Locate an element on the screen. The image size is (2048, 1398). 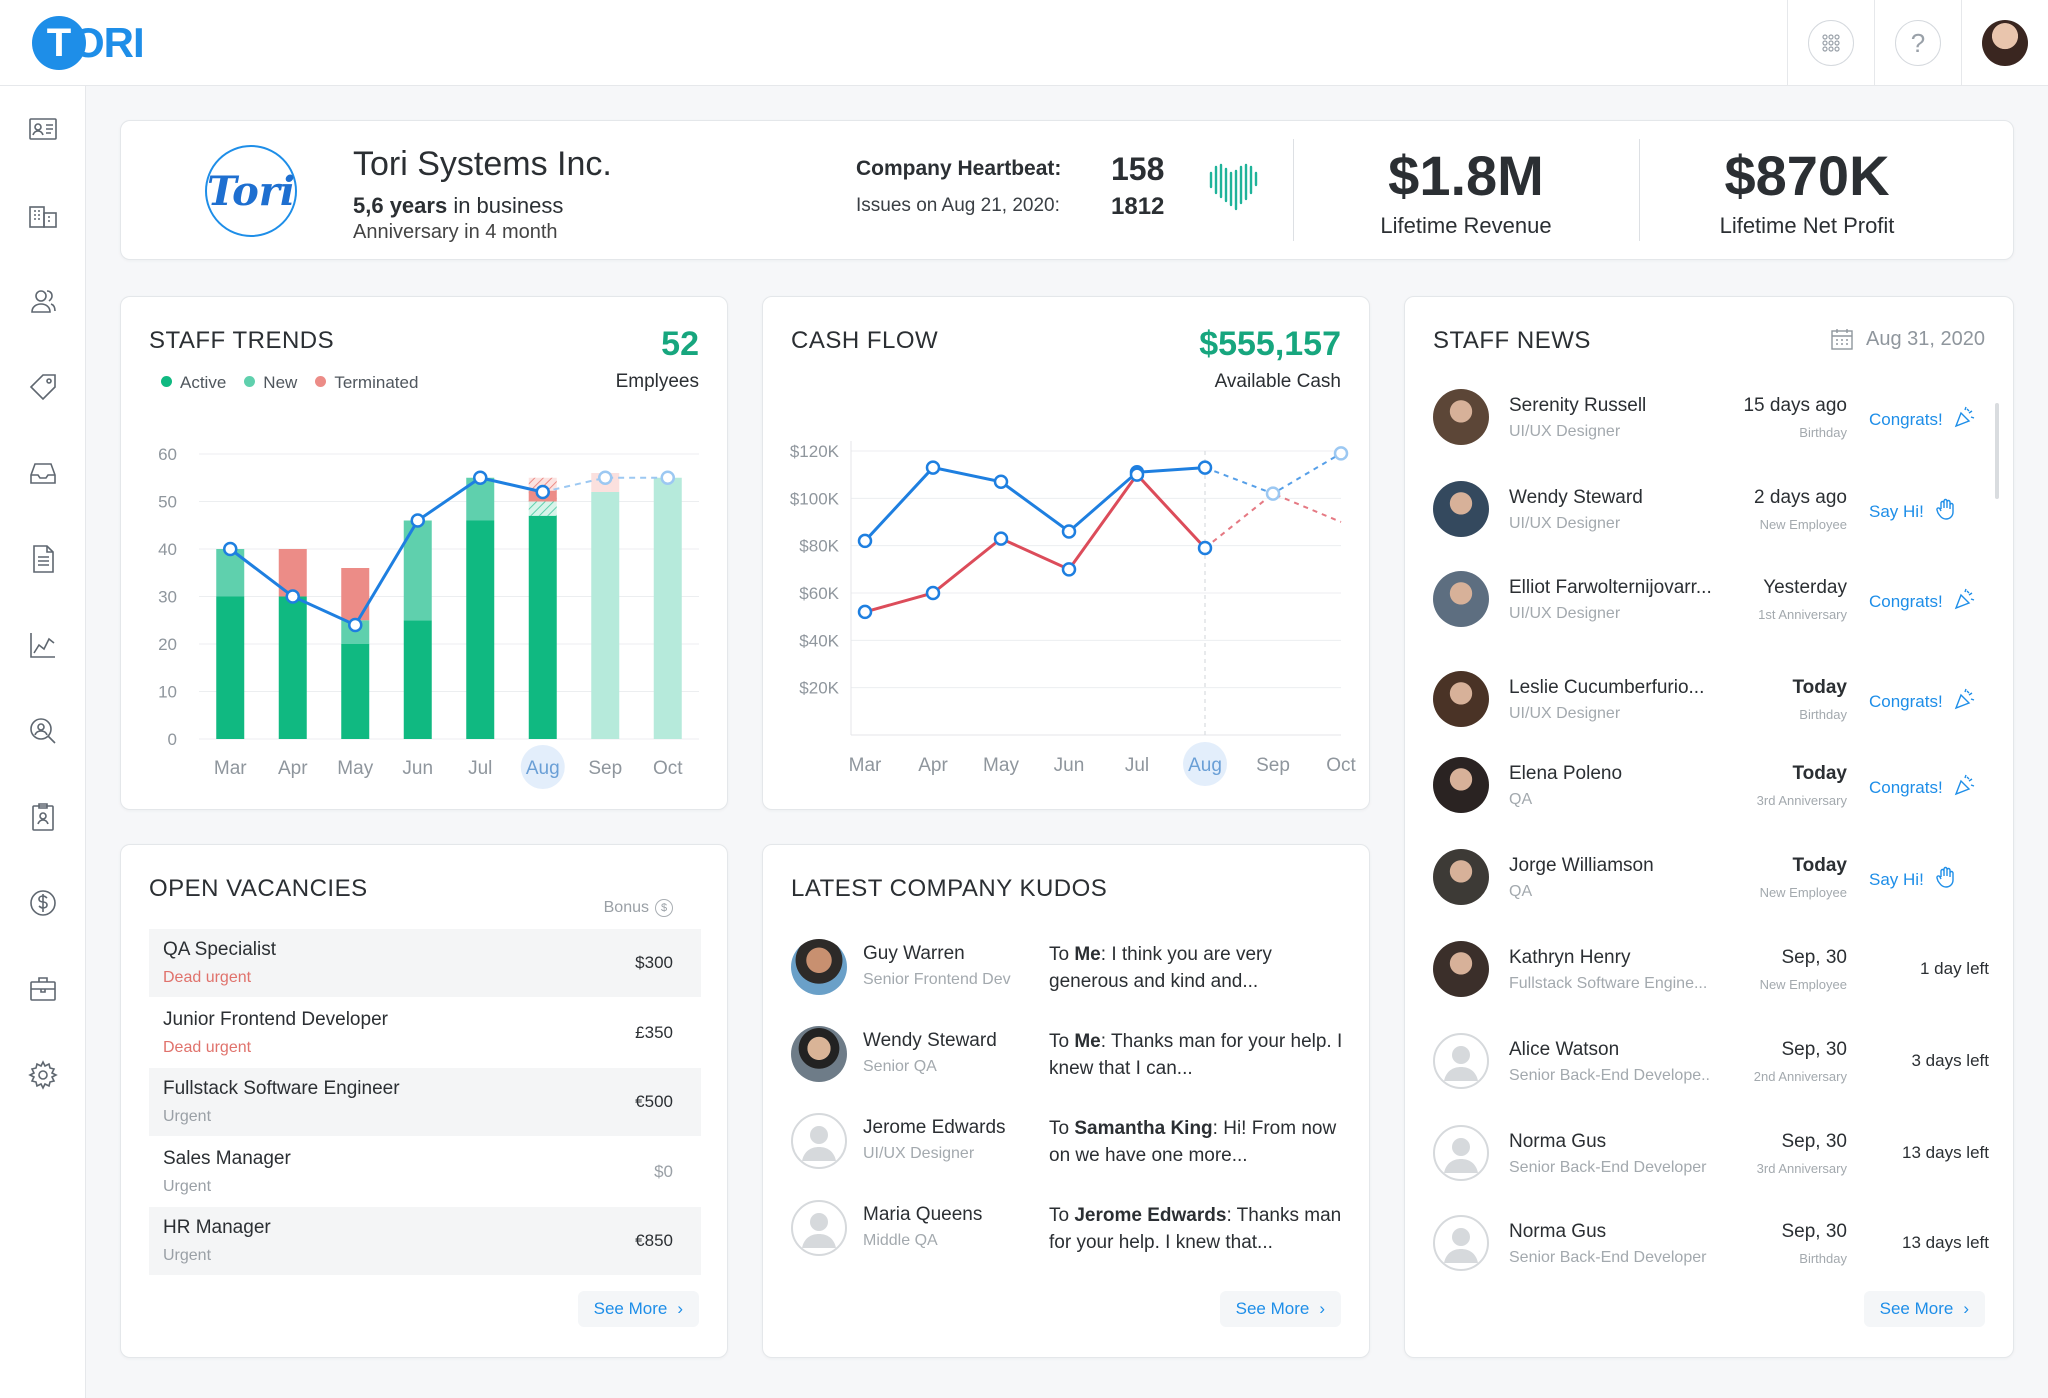
document-icon is located at coordinates (43, 559).